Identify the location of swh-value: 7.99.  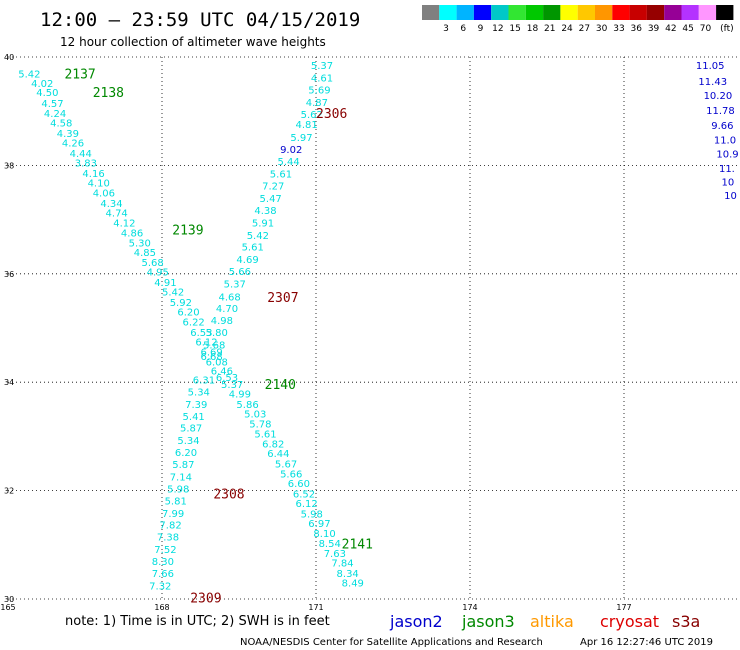
(173, 514).